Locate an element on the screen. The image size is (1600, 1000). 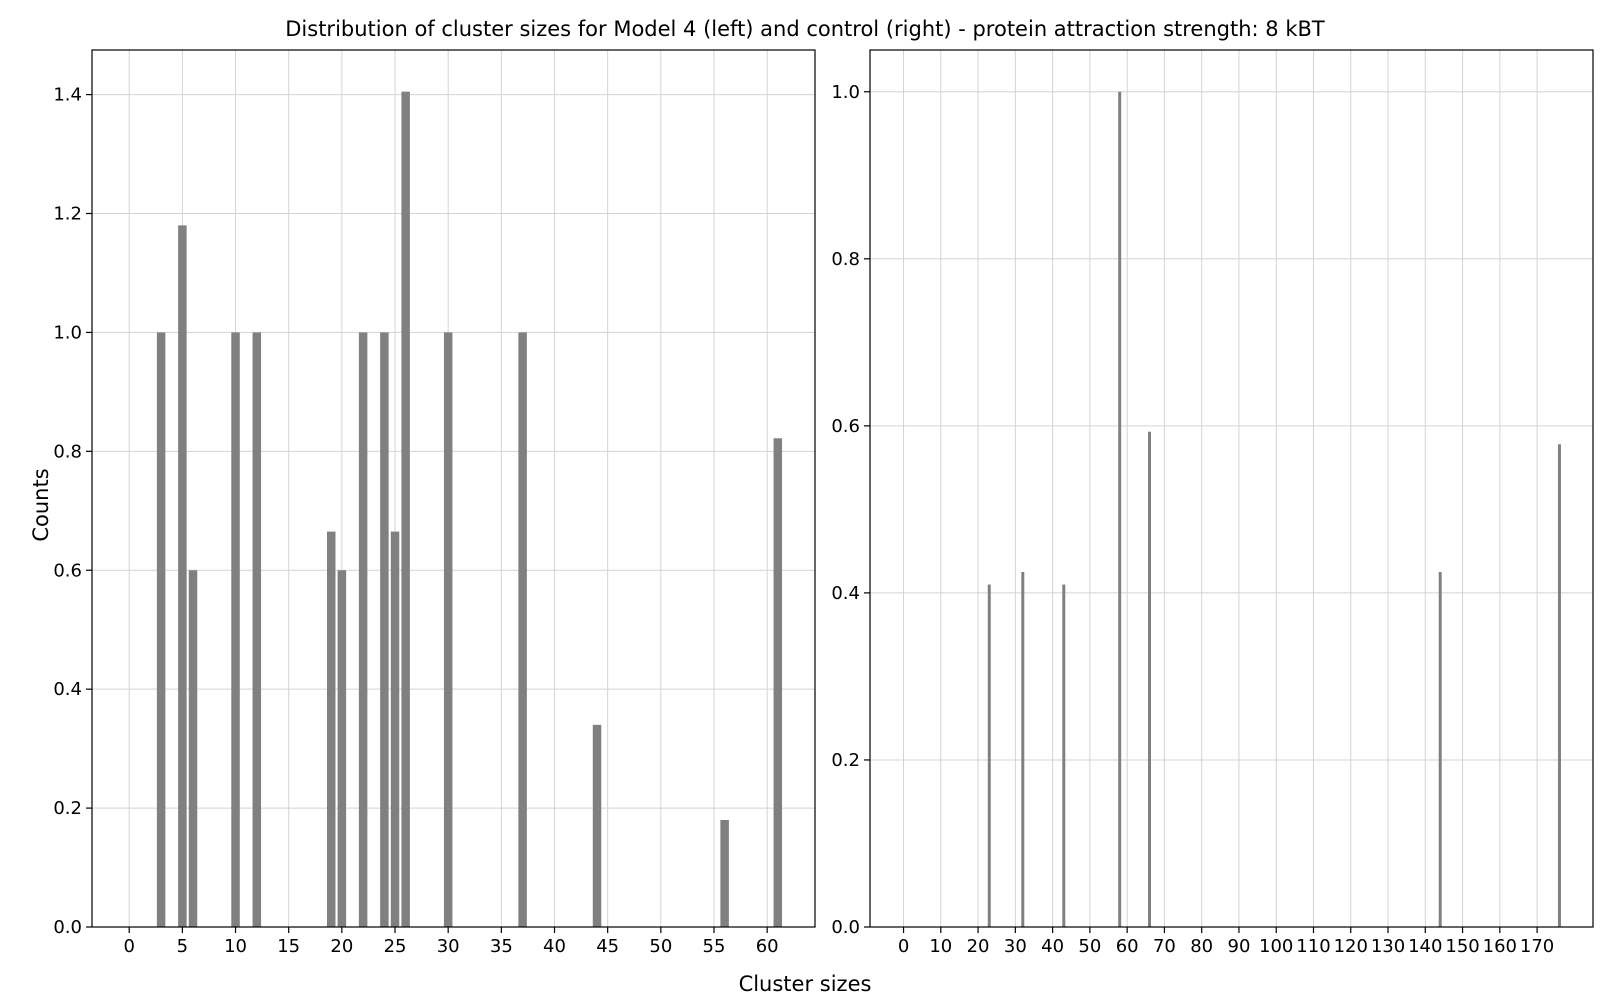
right-x-tick-label: 0 is located at coordinates (903, 946).